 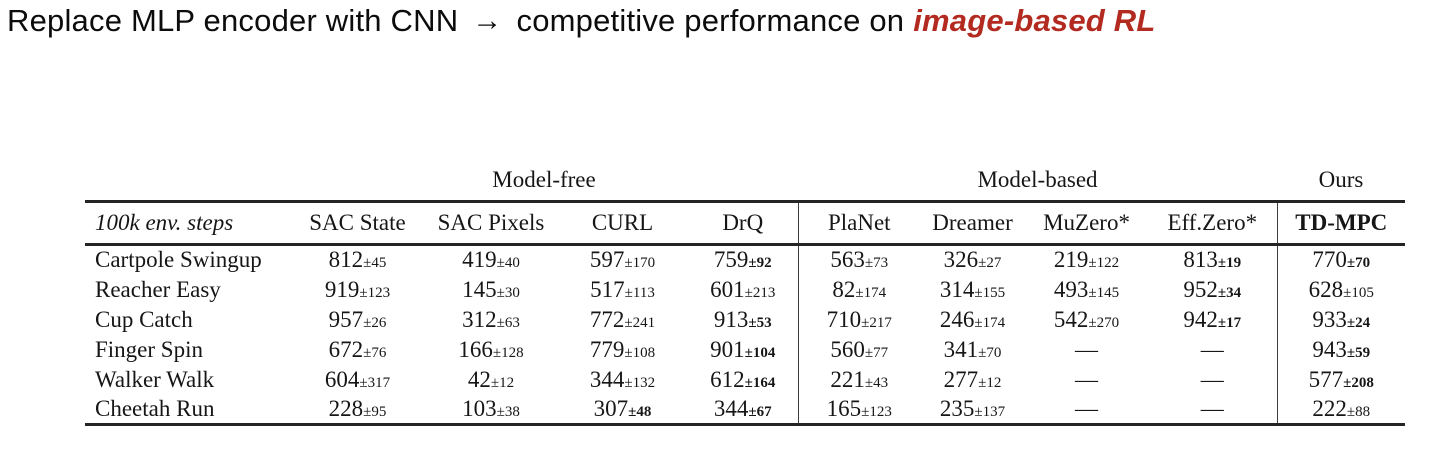 I want to click on score-error: ±59, so click(x=1358, y=352).